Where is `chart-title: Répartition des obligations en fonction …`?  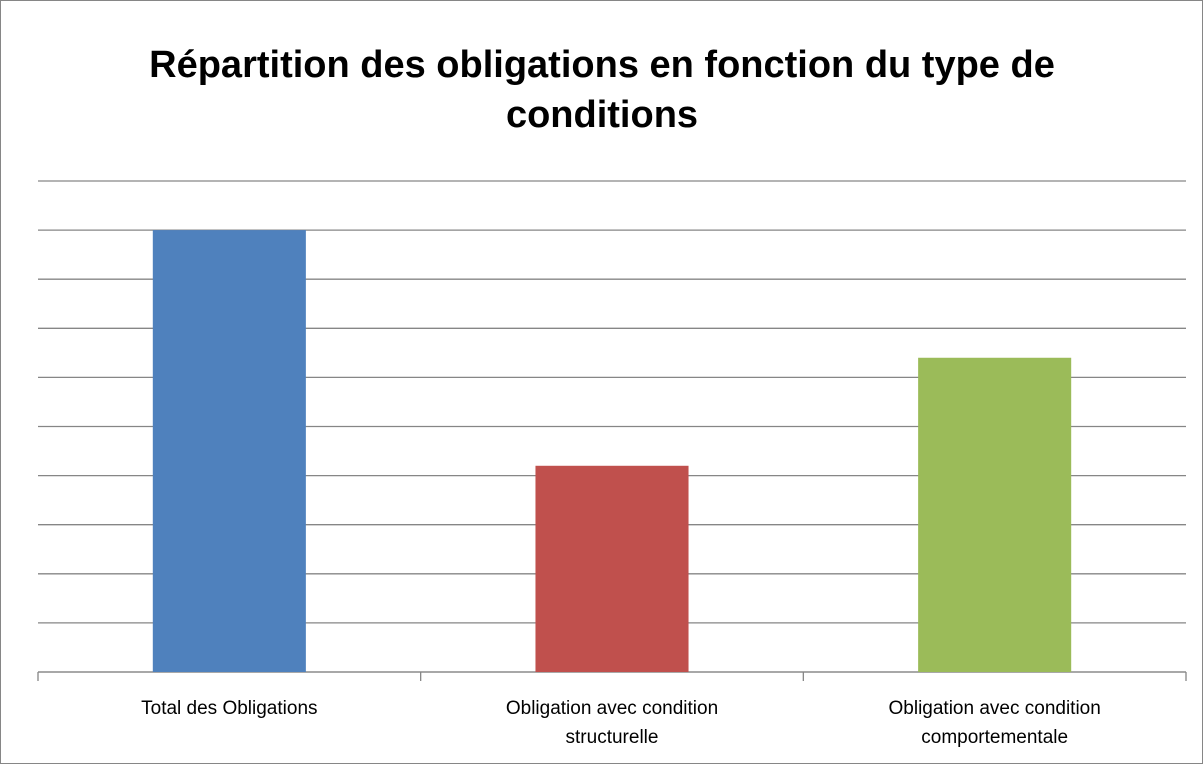 chart-title: Répartition des obligations en fonction … is located at coordinates (602, 90).